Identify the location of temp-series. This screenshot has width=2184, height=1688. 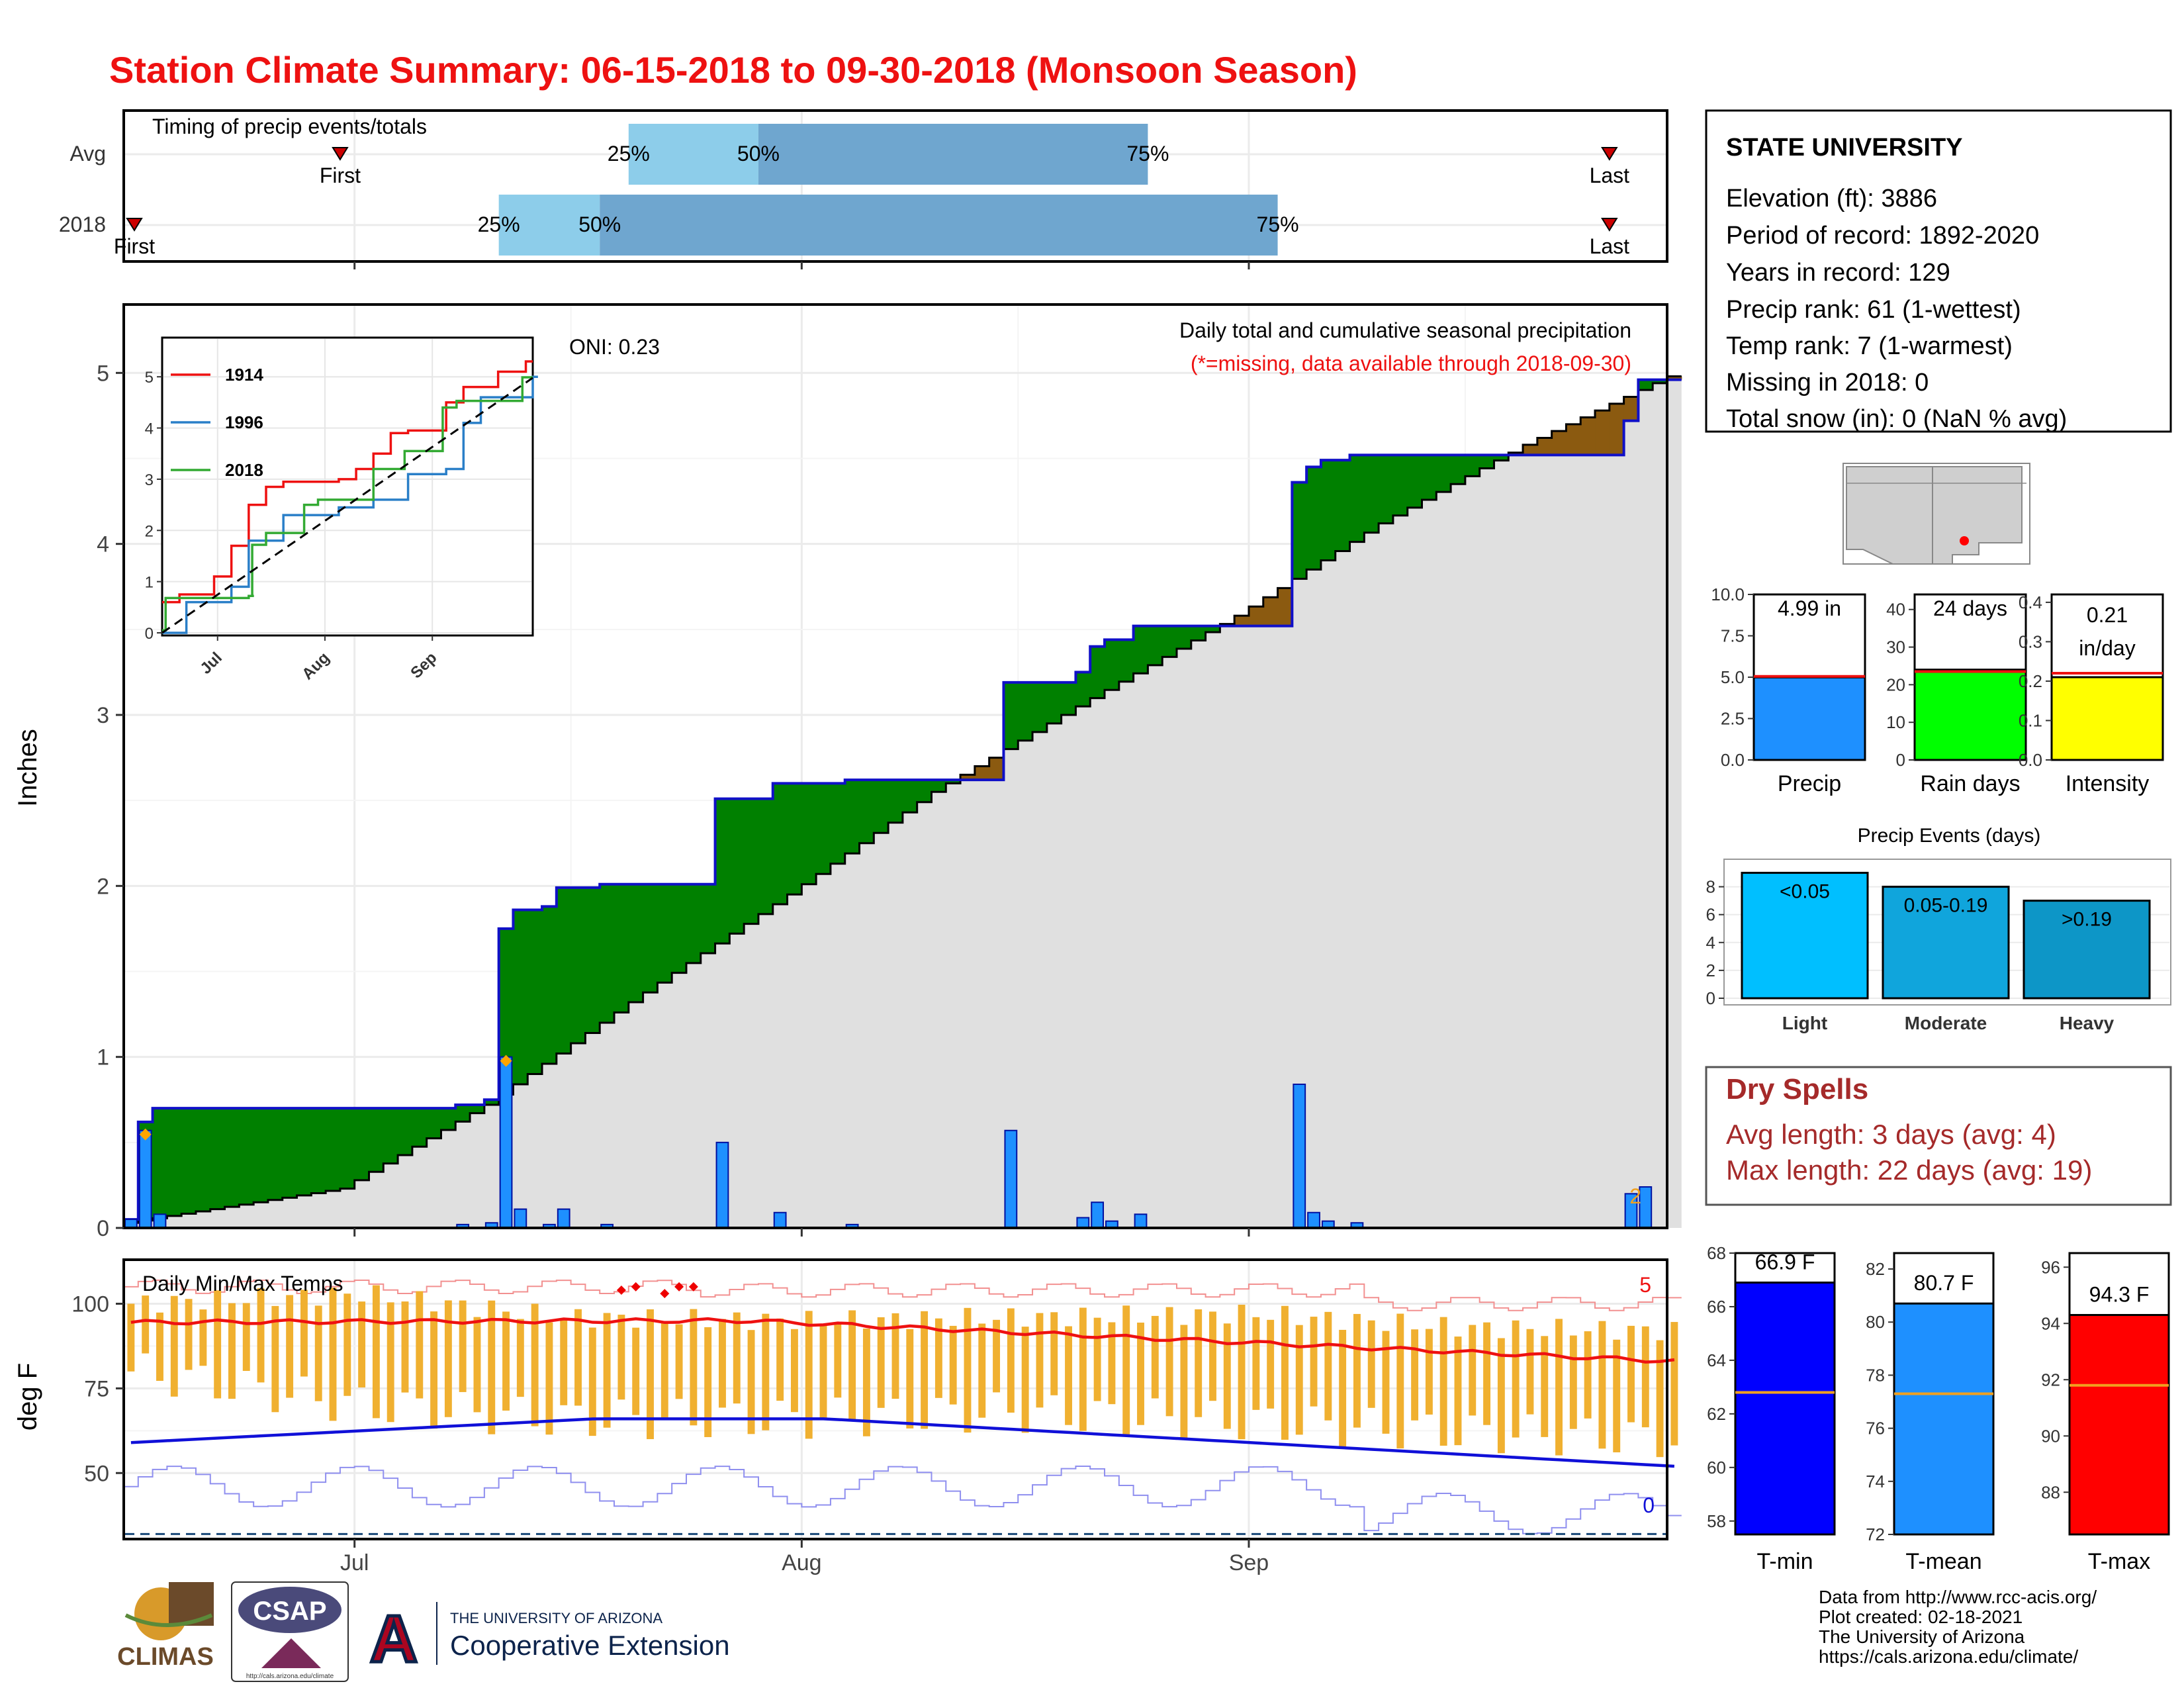
(903, 1407).